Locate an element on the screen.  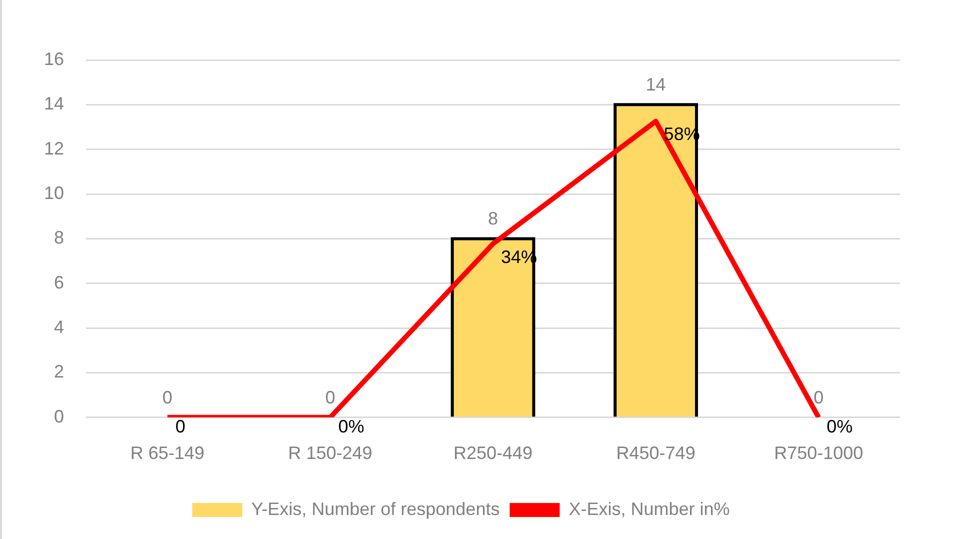
y-tick-label: 14 is located at coordinates (54, 104).